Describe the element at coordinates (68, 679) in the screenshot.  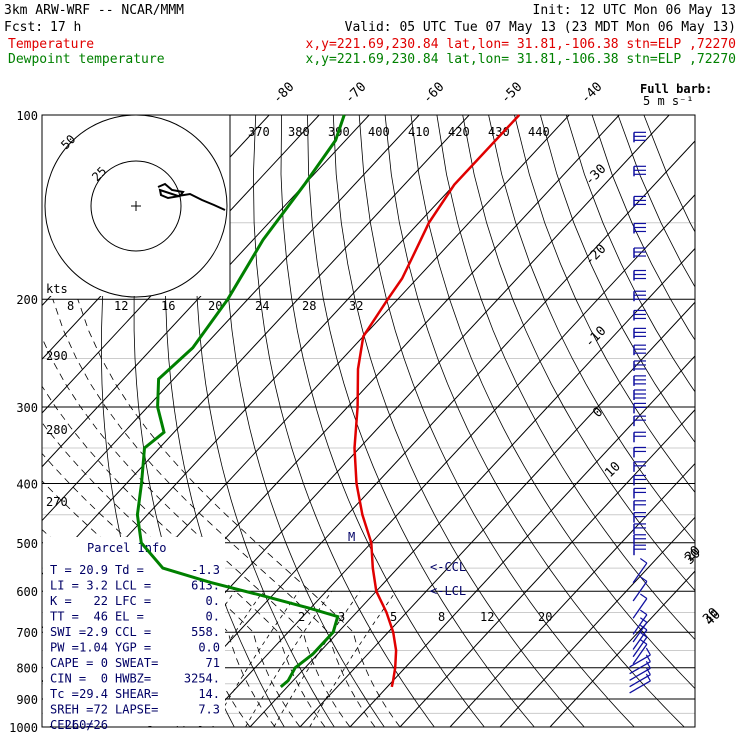
I see `parcel-info-cell: CIN =` at that location.